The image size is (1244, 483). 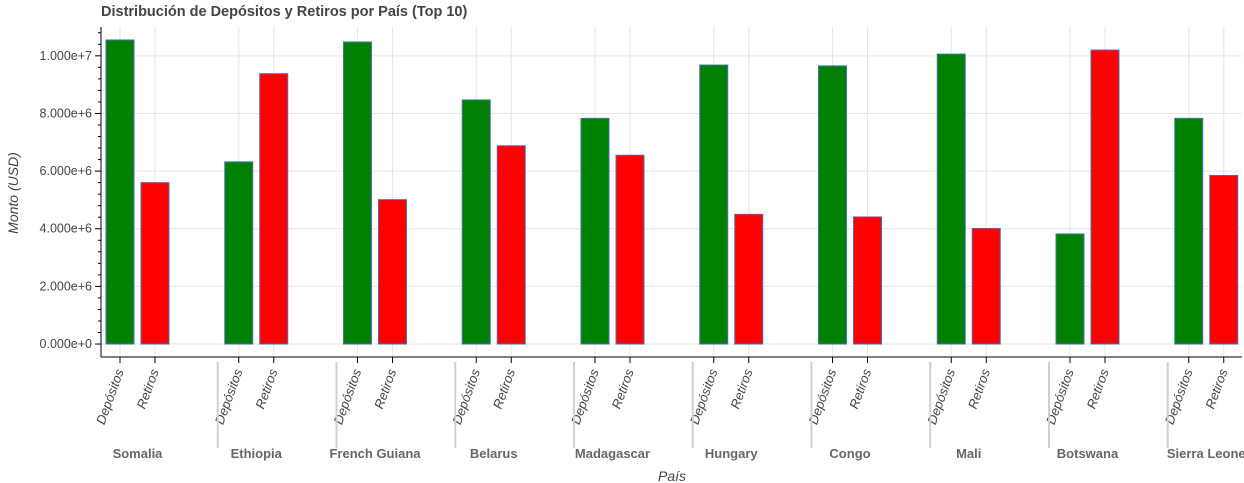 I want to click on x-category-label: Madagascar, so click(x=612, y=453).